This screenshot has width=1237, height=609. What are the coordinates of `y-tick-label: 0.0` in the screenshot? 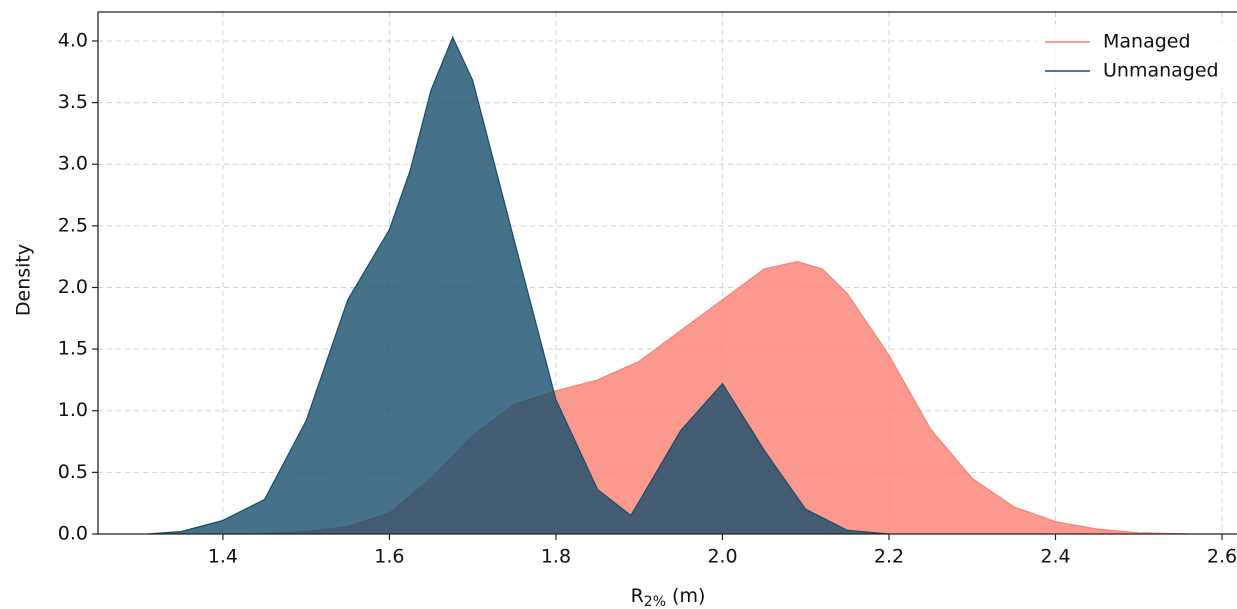 It's located at (73, 534).